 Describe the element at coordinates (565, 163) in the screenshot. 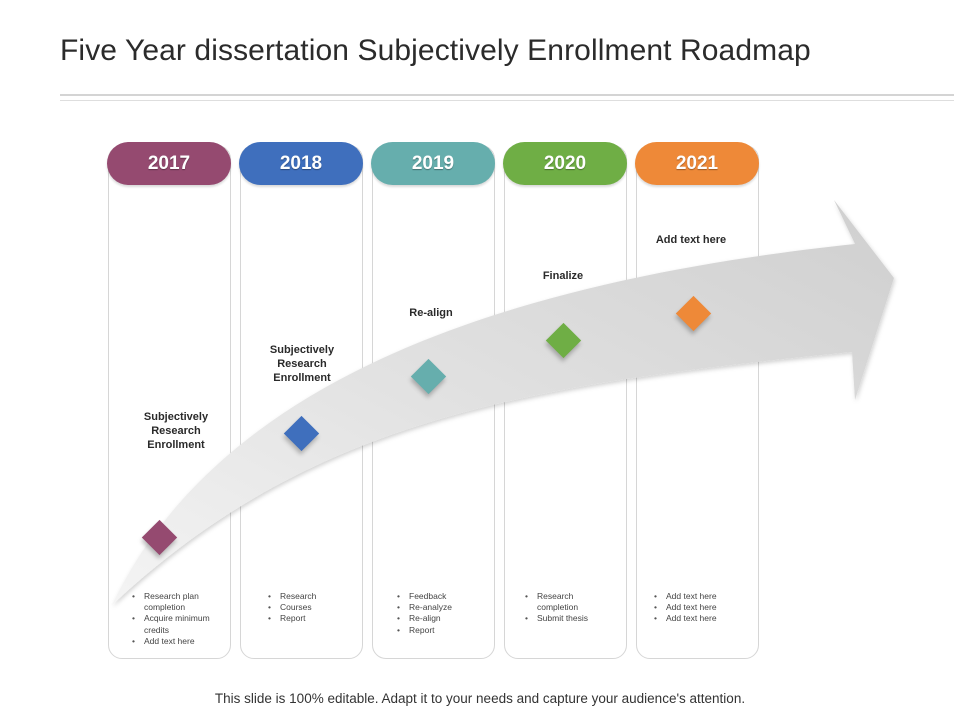

I see `year-pill-2020: 2020` at that location.